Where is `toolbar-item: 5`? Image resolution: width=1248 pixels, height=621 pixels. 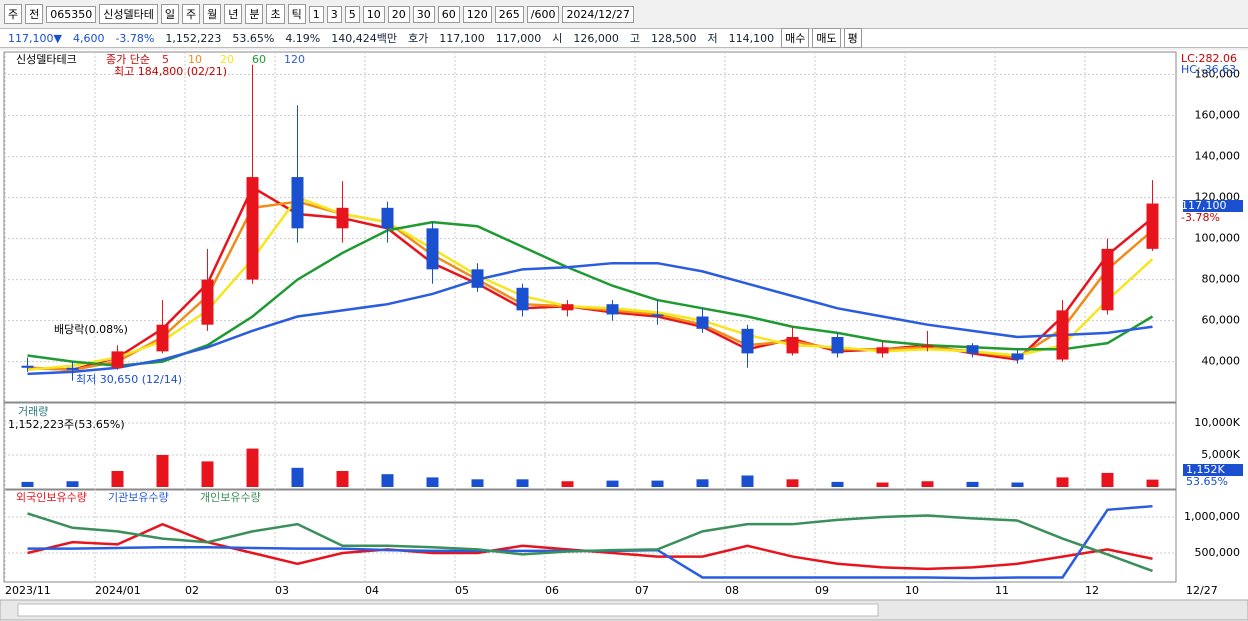
toolbar-item: 5 is located at coordinates (352, 14).